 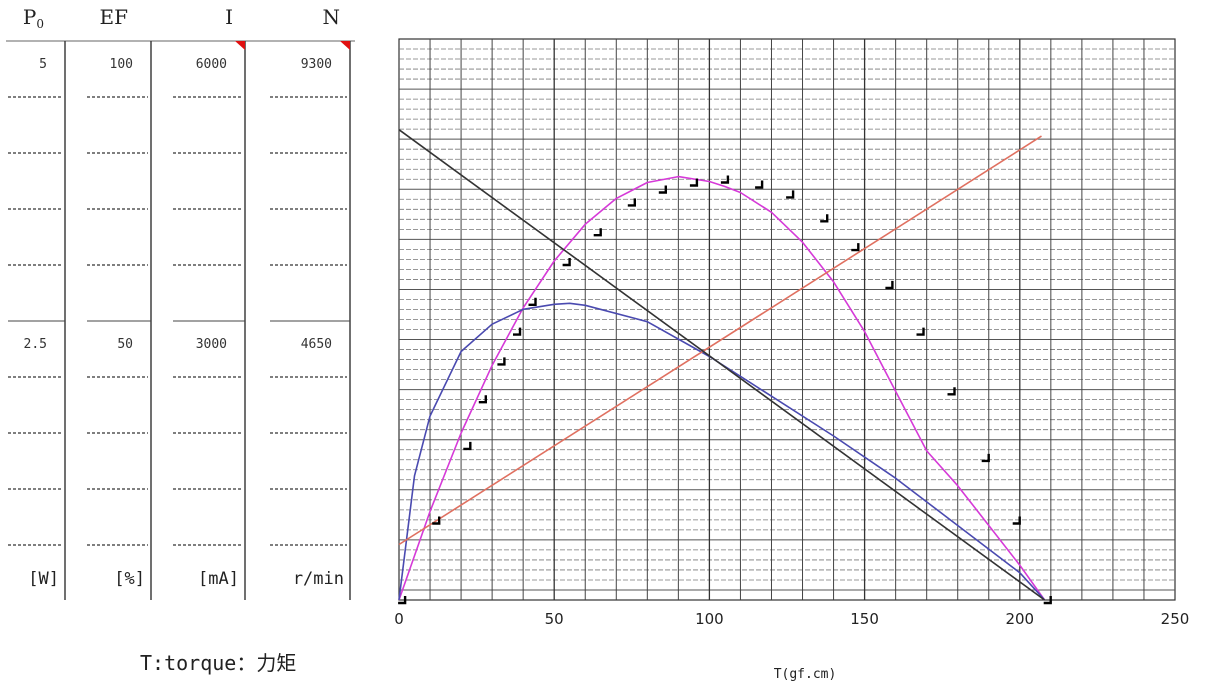 I want to click on x-tick-label: 50, so click(x=554, y=619).